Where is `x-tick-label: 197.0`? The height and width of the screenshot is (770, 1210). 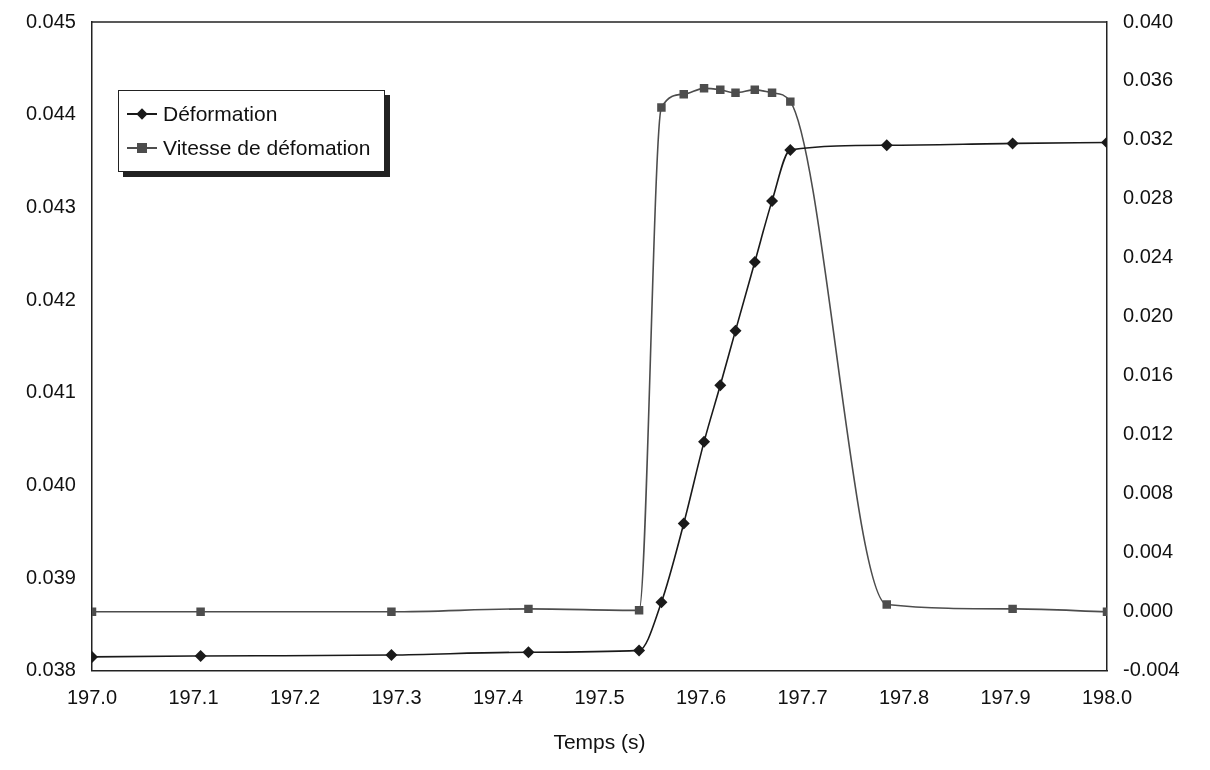 x-tick-label: 197.0 is located at coordinates (92, 697).